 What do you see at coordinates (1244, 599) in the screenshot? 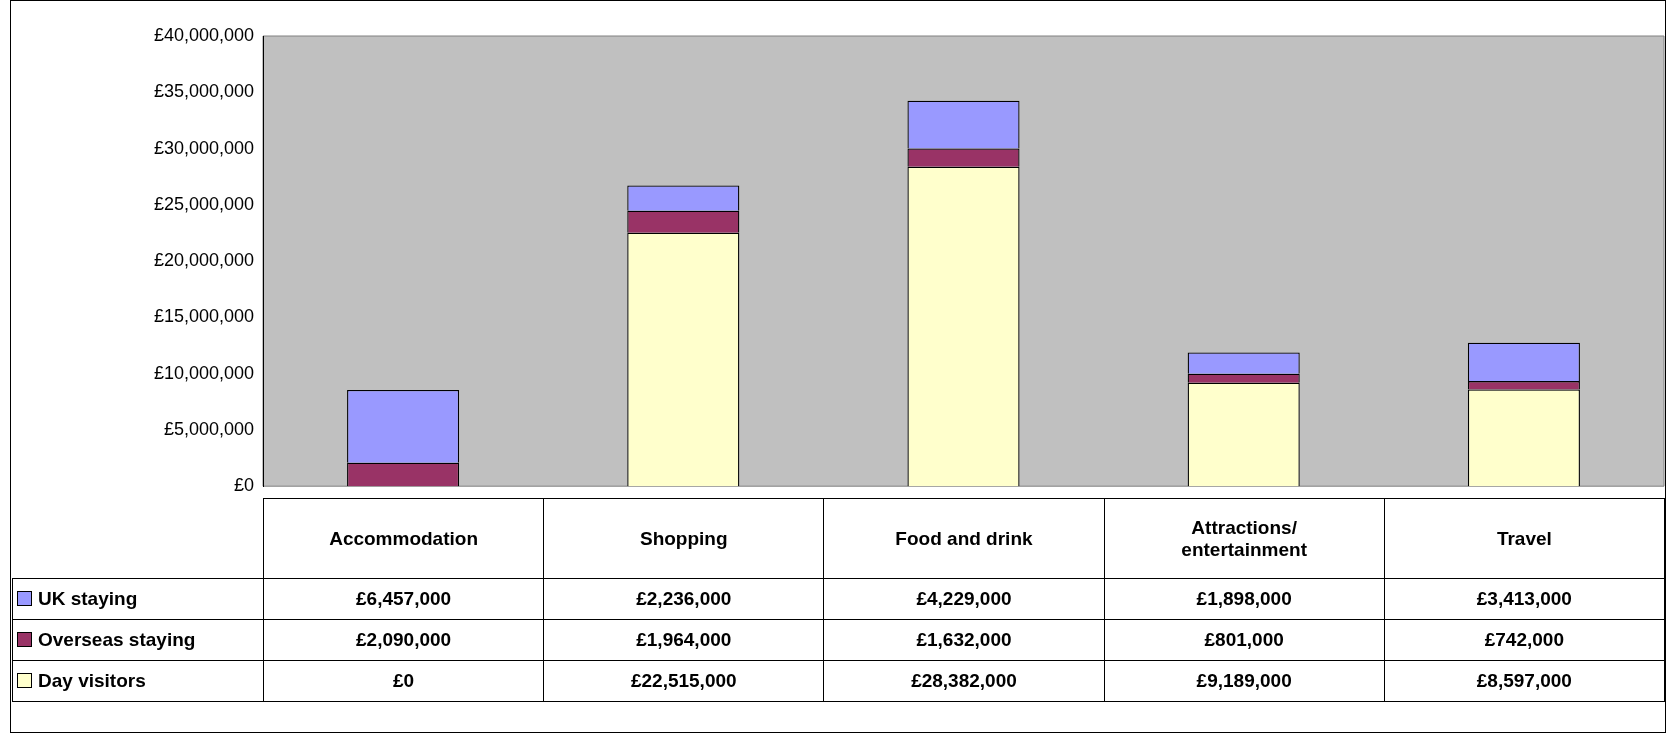
I see `data-label: £1,898,000` at bounding box center [1244, 599].